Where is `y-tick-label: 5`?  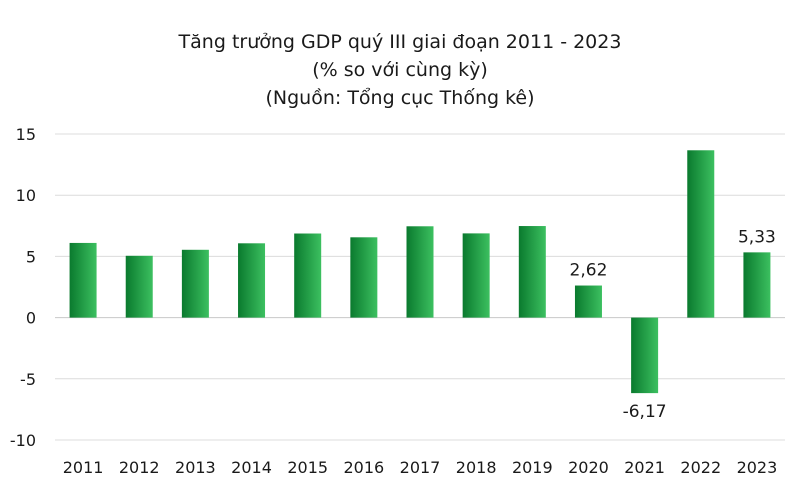
y-tick-label: 5 is located at coordinates (31, 256).